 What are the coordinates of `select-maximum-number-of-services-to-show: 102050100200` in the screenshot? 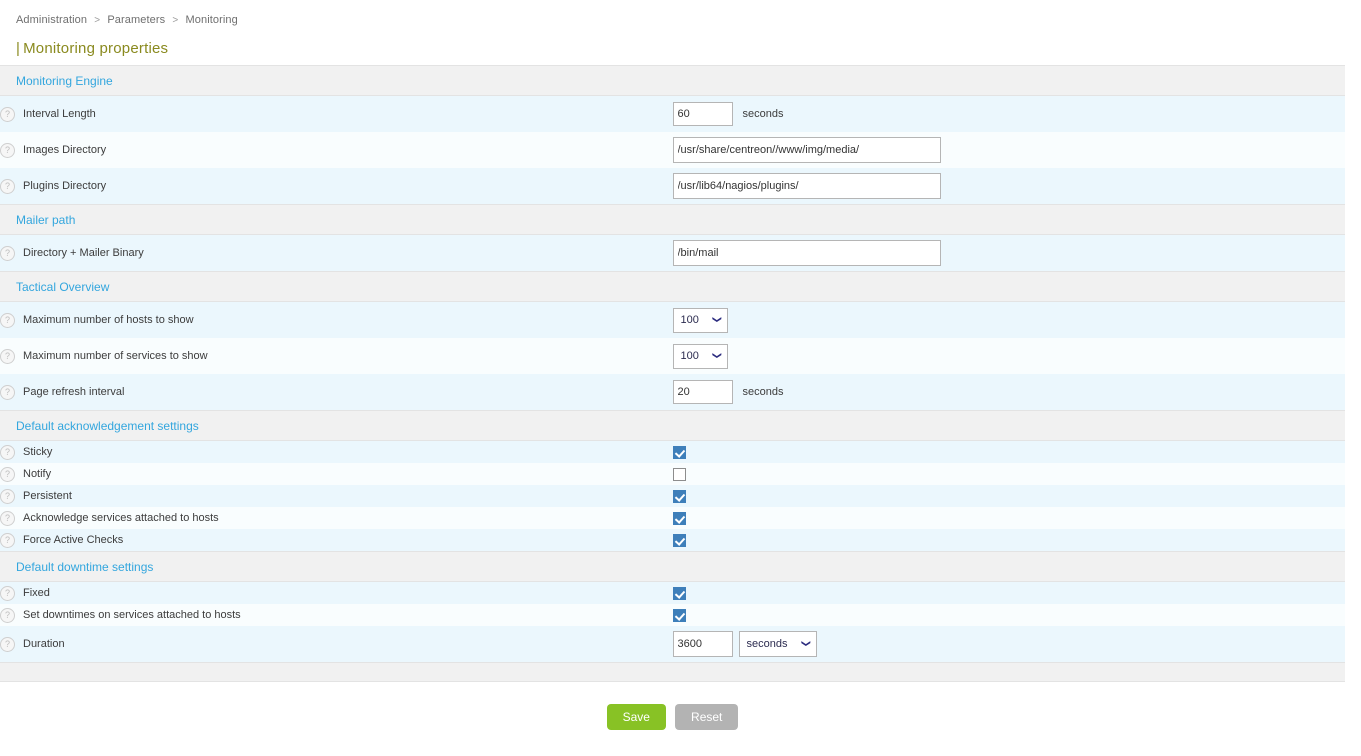 It's located at (700, 356).